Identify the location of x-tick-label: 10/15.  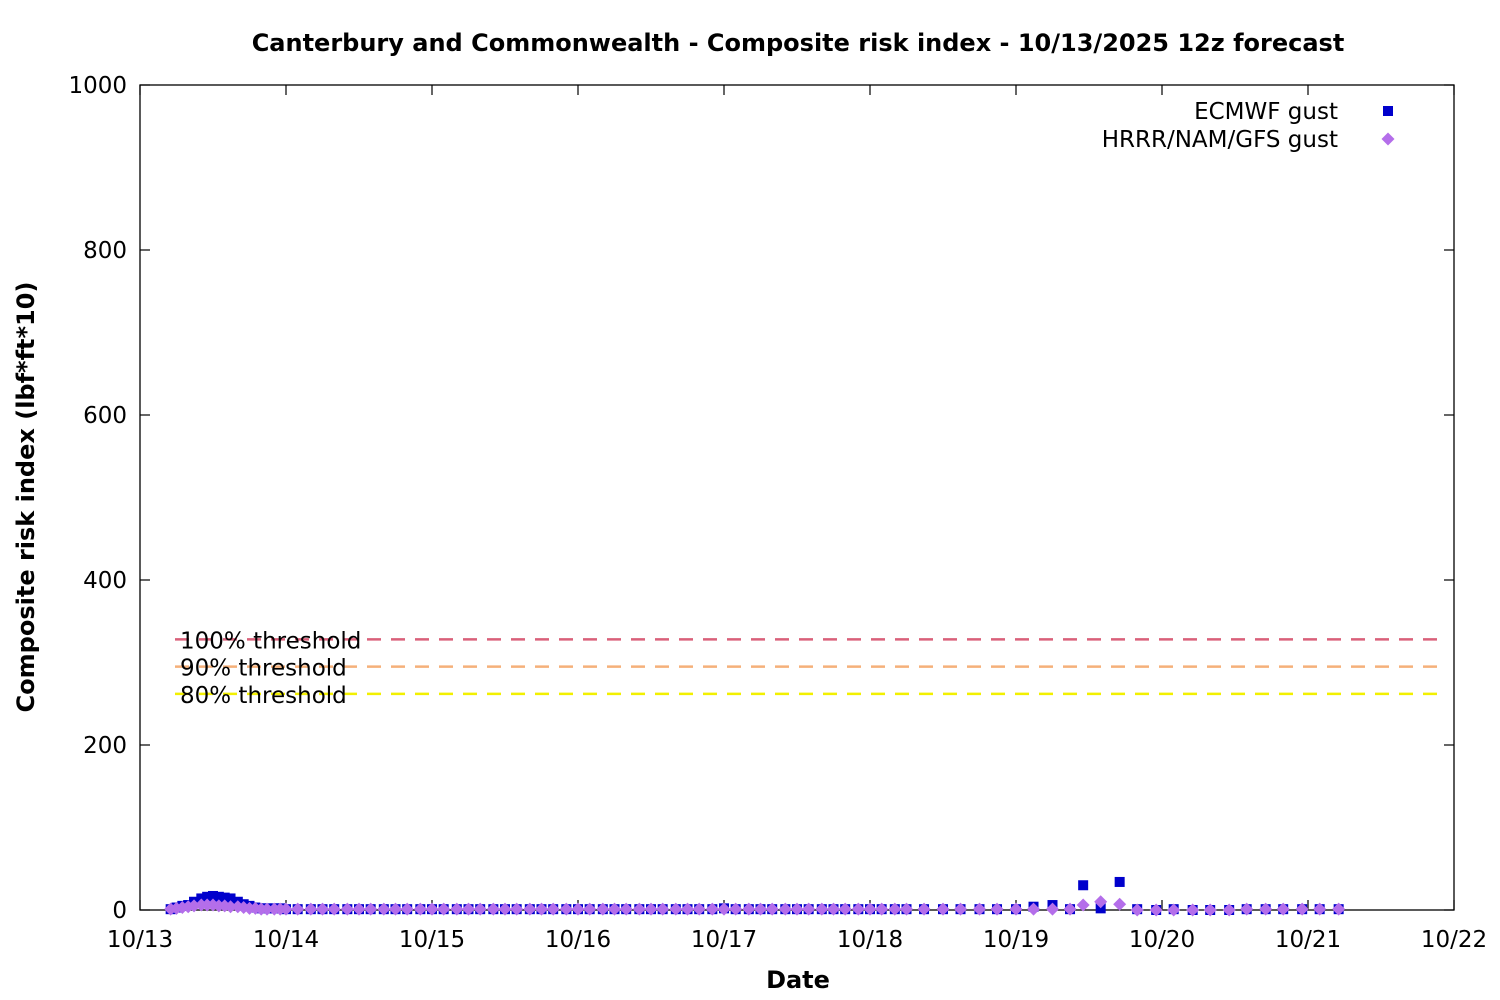
(432, 940).